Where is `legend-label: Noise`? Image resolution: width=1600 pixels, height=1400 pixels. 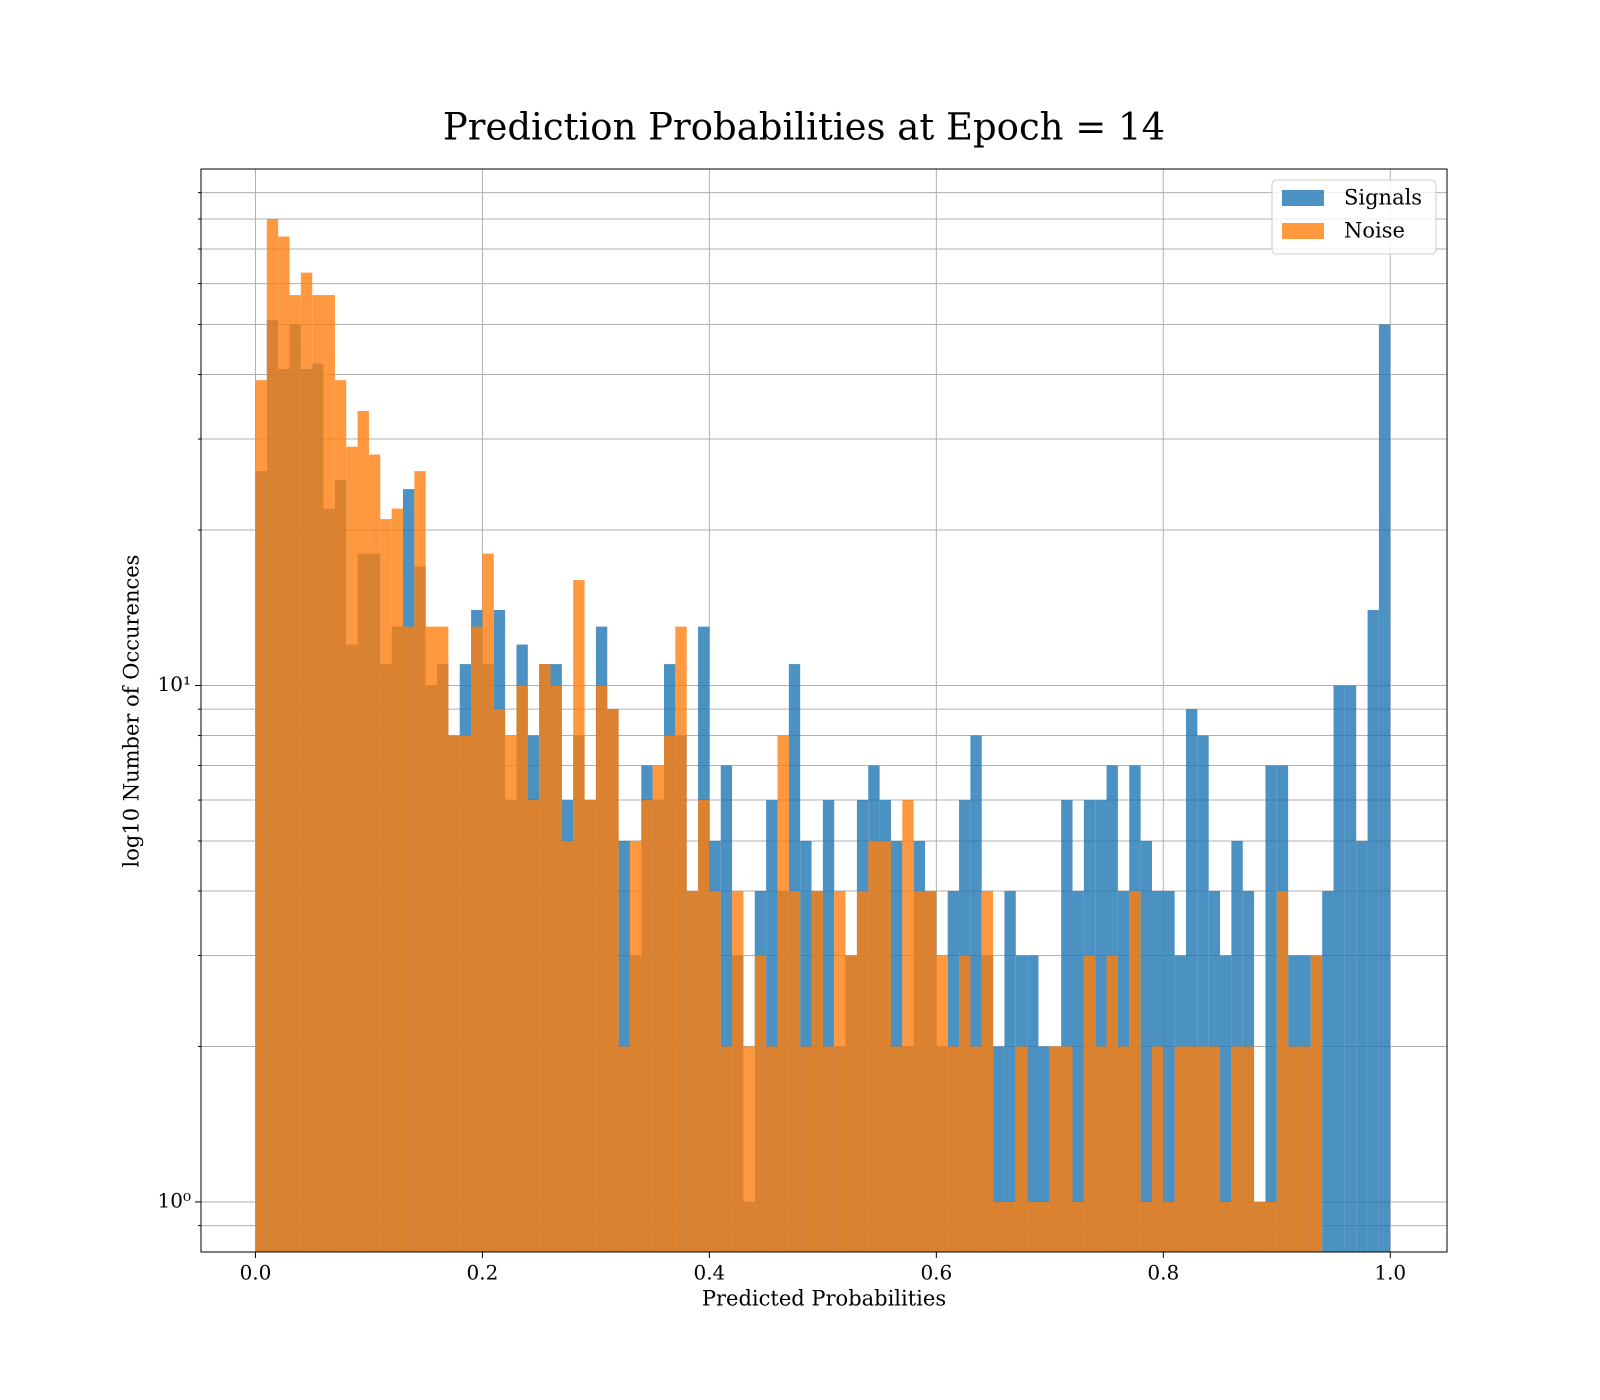
legend-label: Noise is located at coordinates (1374, 231).